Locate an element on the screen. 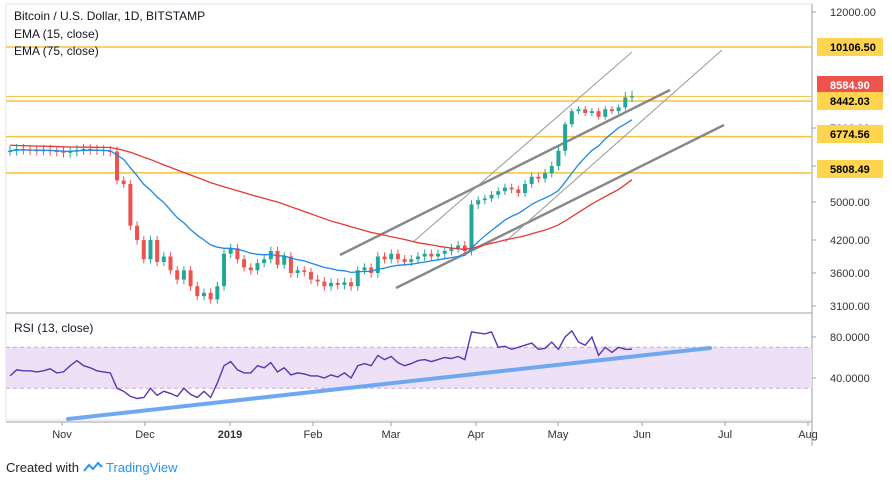 The width and height of the screenshot is (892, 484). time-tick-label: Nov is located at coordinates (62, 435).